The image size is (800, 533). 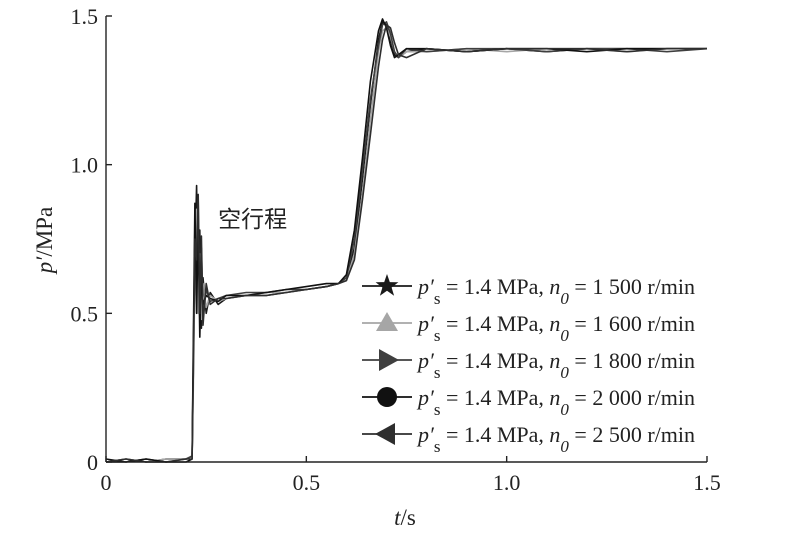 I want to click on legend-item: p′s = 1.4 MPa, n0 = 1 600 r/min, so click(x=528, y=328).